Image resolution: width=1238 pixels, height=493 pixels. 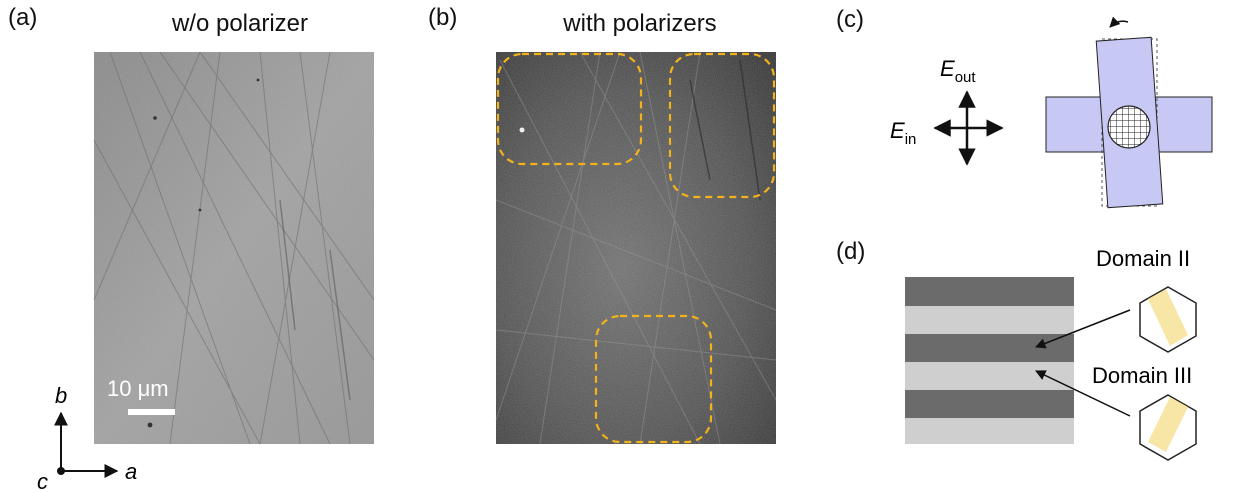 What do you see at coordinates (722, 125) in the screenshot?
I see `highlight-box-top-right` at bounding box center [722, 125].